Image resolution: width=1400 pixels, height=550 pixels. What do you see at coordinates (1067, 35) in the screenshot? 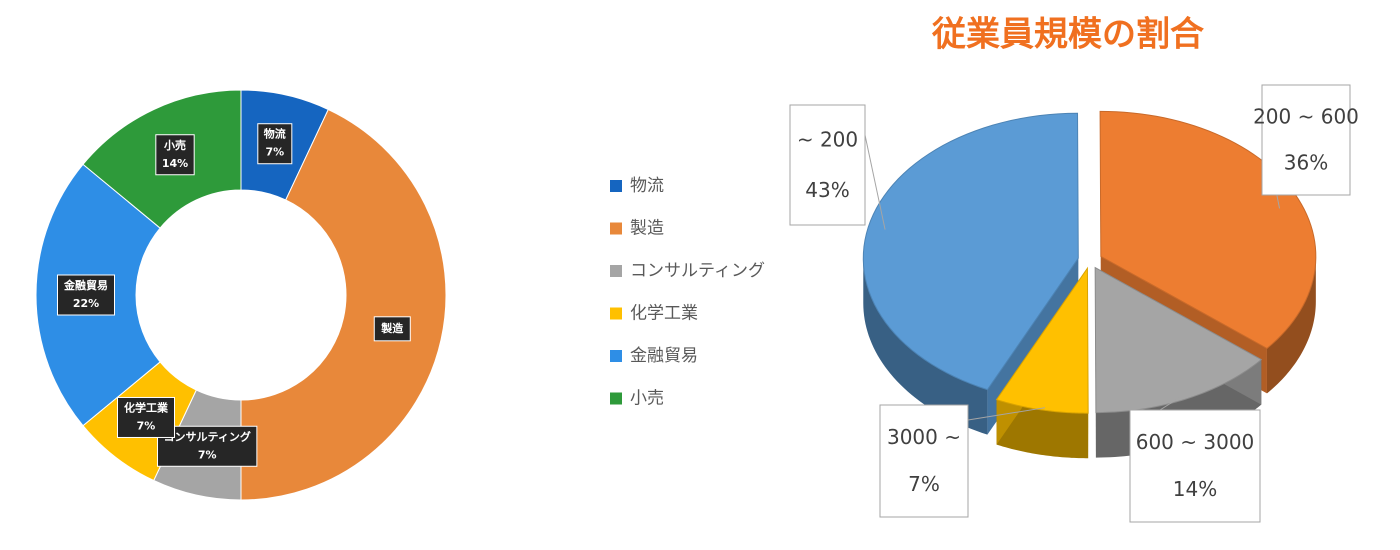
I see `chart-title: 従業員規模の割合` at bounding box center [1067, 35].